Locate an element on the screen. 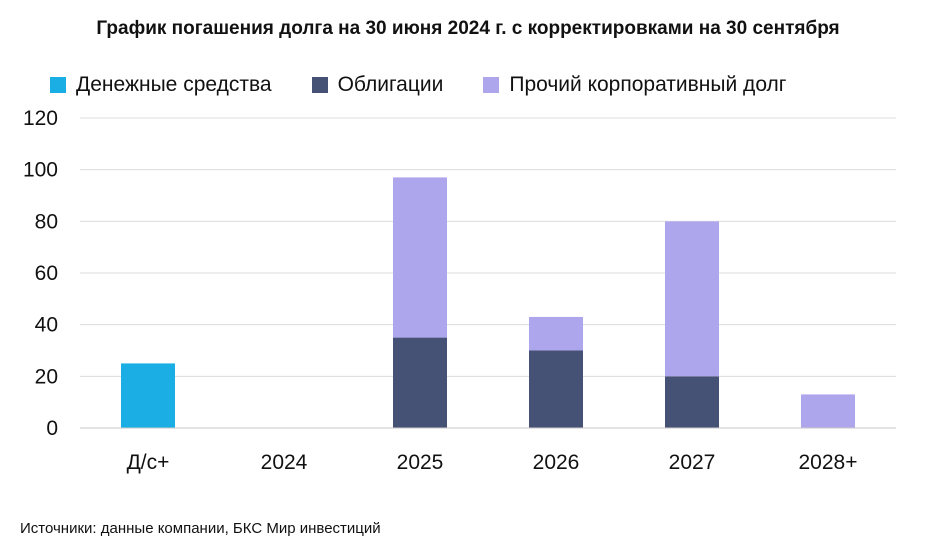 The height and width of the screenshot is (554, 936). legend-item-bonds: Облигации is located at coordinates (377, 85).